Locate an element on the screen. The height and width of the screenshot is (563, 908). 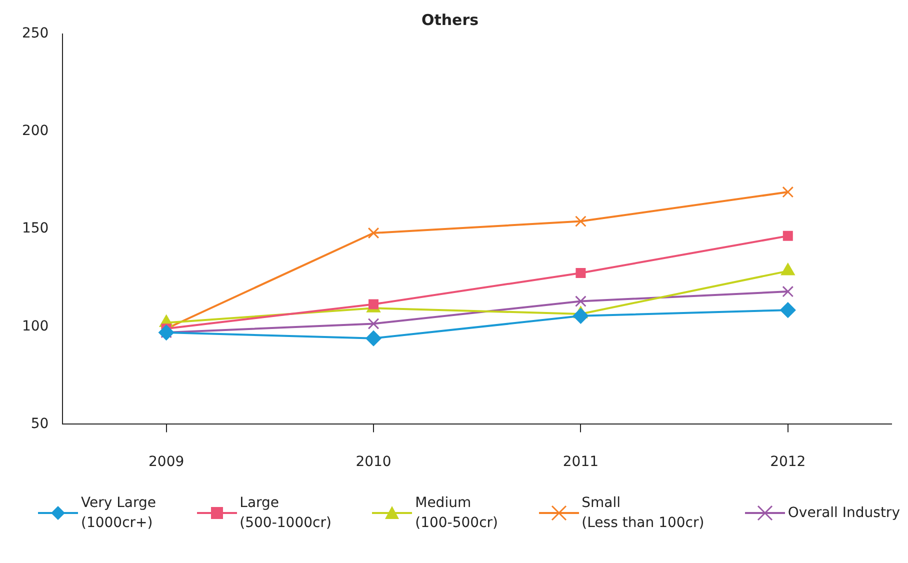
legend-label: Small (Less than 100cr) is located at coordinates (643, 513).